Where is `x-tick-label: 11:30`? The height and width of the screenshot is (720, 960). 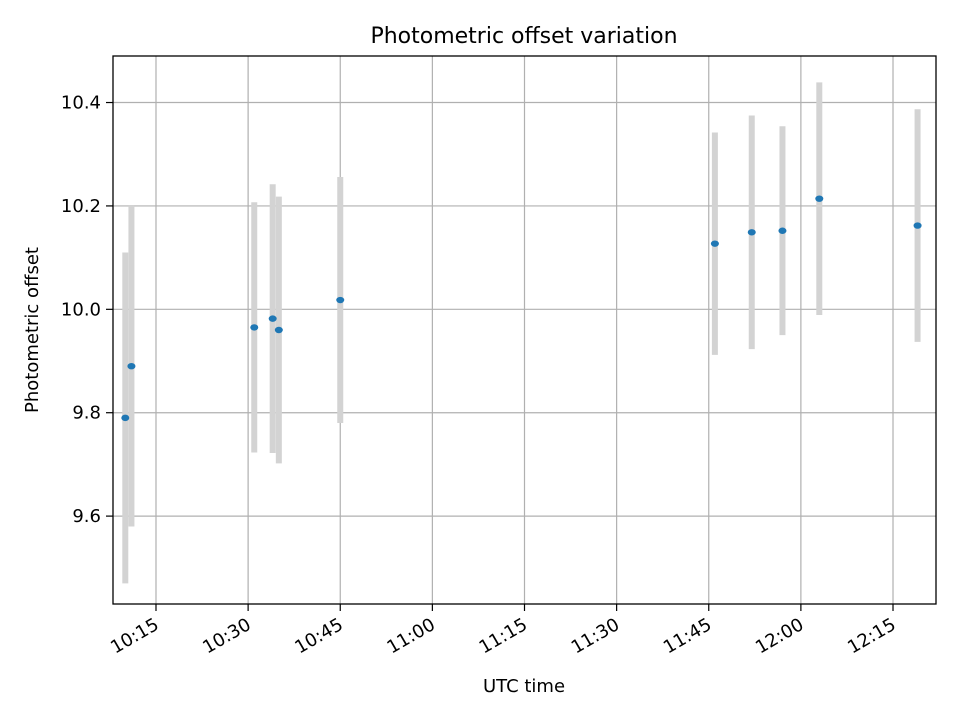
x-tick-label: 11:30 is located at coordinates (595, 636).